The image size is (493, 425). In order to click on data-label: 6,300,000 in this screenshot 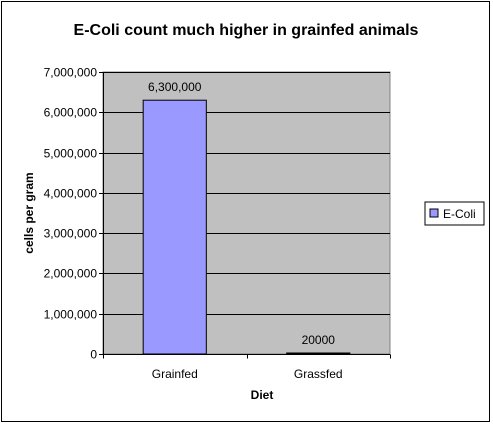, I will do `click(175, 87)`.